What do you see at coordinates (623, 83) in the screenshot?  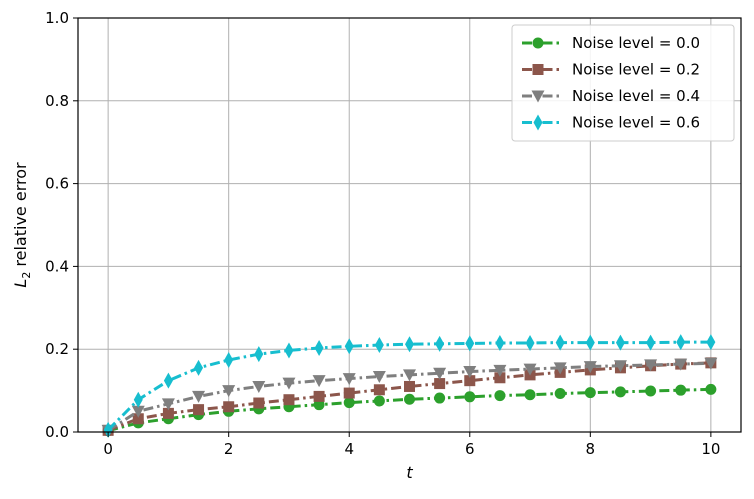 I see `legend-box` at bounding box center [623, 83].